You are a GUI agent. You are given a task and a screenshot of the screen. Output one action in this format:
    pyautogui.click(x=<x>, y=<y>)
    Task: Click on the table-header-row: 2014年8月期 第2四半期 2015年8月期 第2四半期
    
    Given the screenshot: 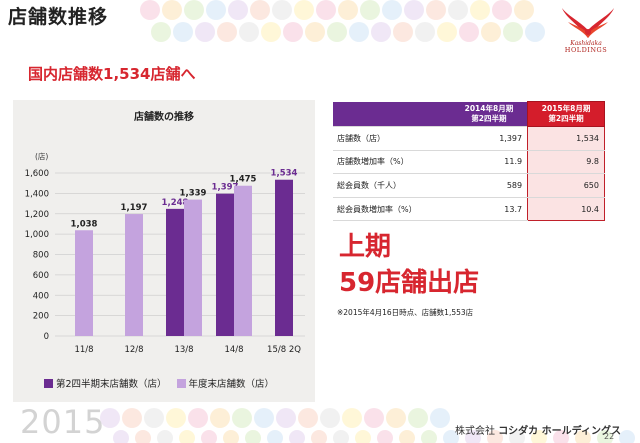 What is the action you would take?
    pyautogui.click(x=469, y=114)
    